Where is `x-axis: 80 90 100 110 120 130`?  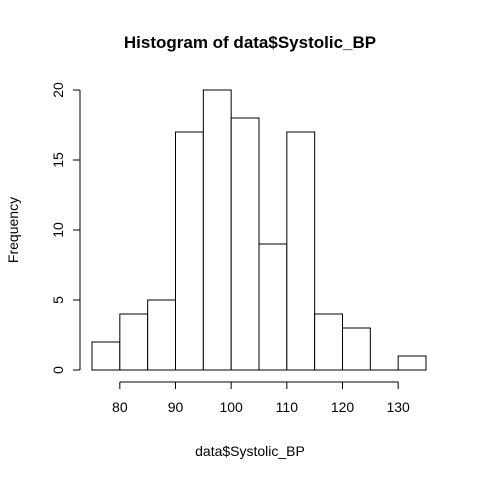
x-axis: 80 90 100 110 120 130 is located at coordinates (261, 398).